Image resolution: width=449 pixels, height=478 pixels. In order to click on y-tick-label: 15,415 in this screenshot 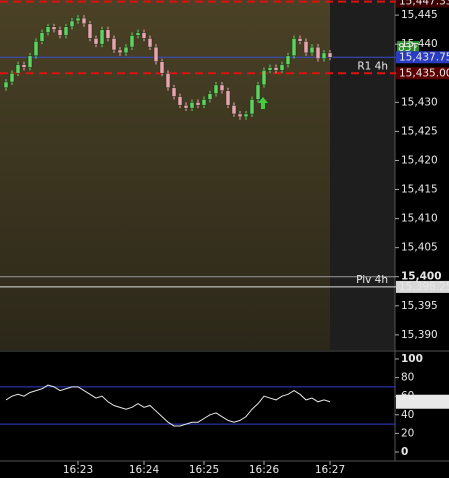, I will do `click(419, 190)`.